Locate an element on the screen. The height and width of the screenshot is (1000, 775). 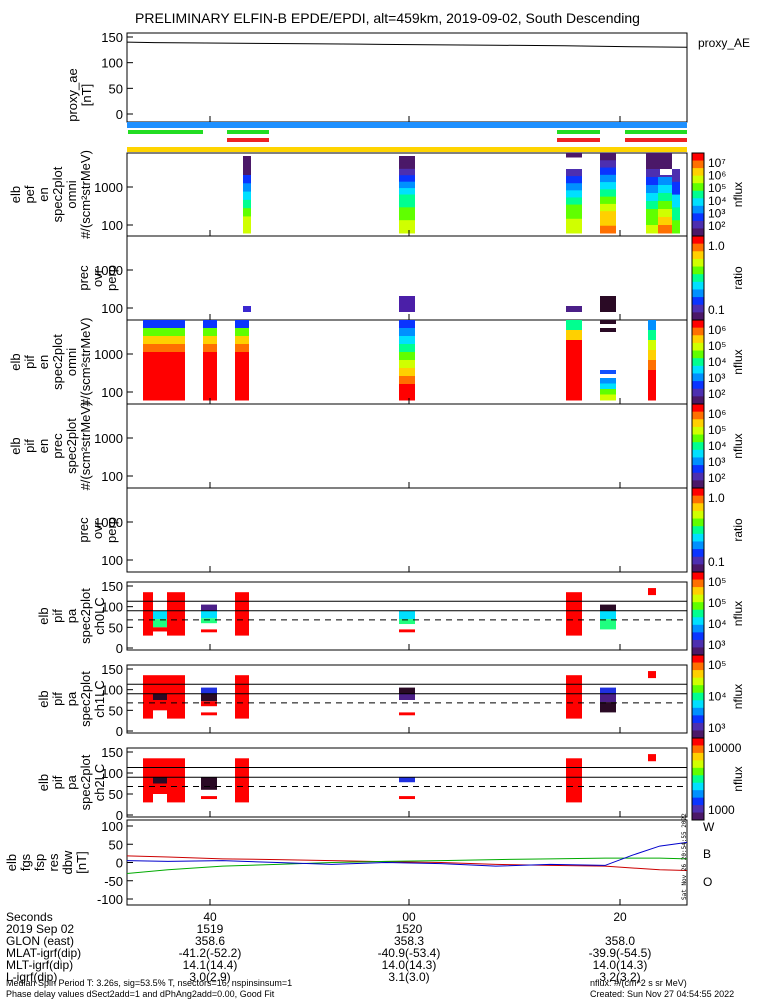
legend-label: O is located at coordinates (707, 882).